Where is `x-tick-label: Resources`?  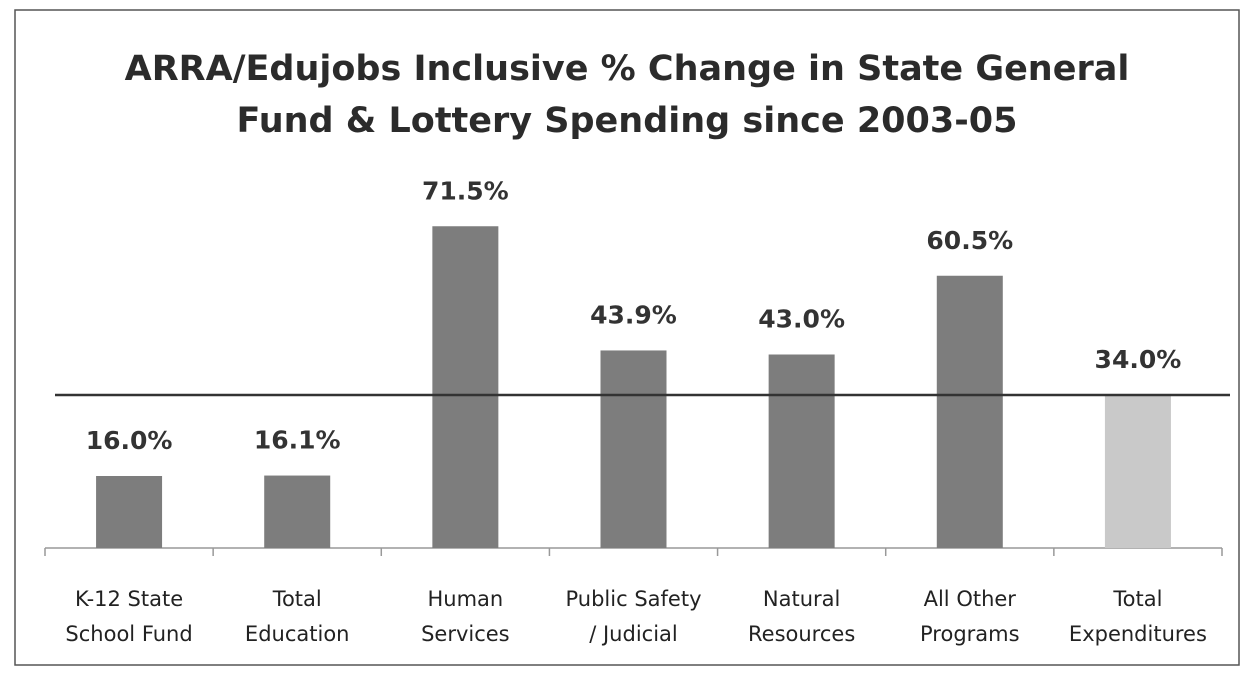
x-tick-label: Resources is located at coordinates (801, 634).